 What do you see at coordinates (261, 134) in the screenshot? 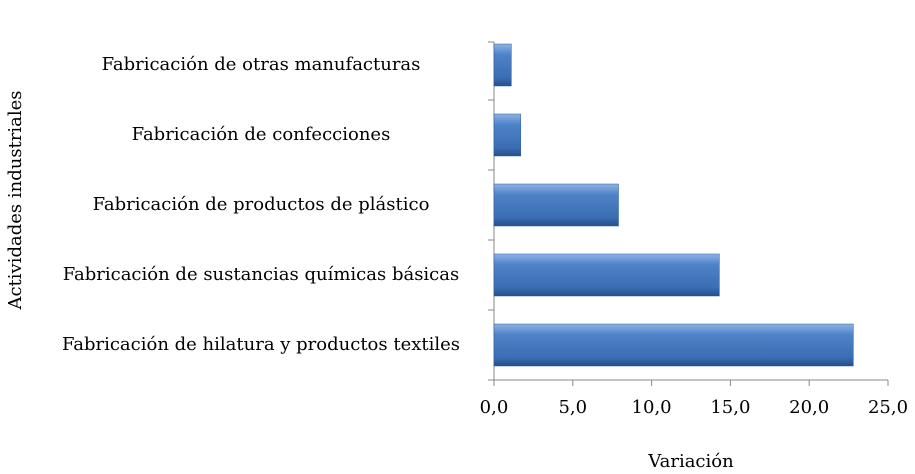
I see `y-tick-label: Fabricación de confecciones` at bounding box center [261, 134].